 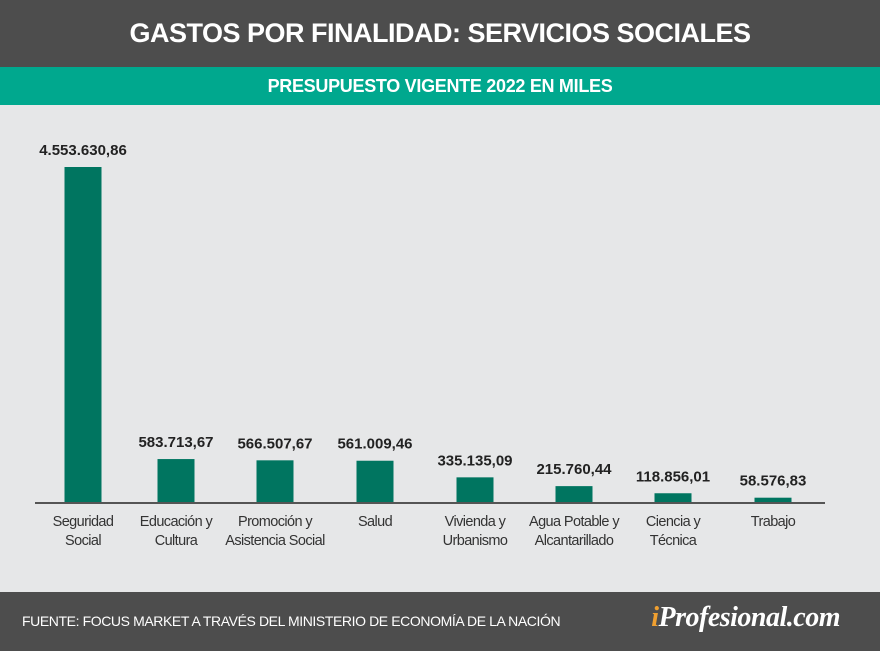 What do you see at coordinates (83, 150) in the screenshot?
I see `value-label: 4.553.630,86` at bounding box center [83, 150].